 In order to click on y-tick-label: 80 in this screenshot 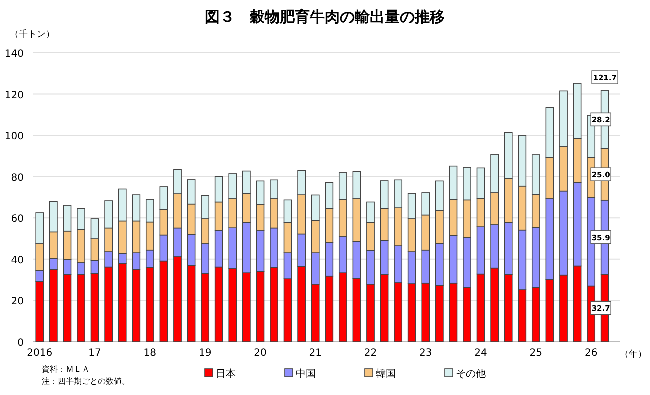, I will do `click(17, 178)`.